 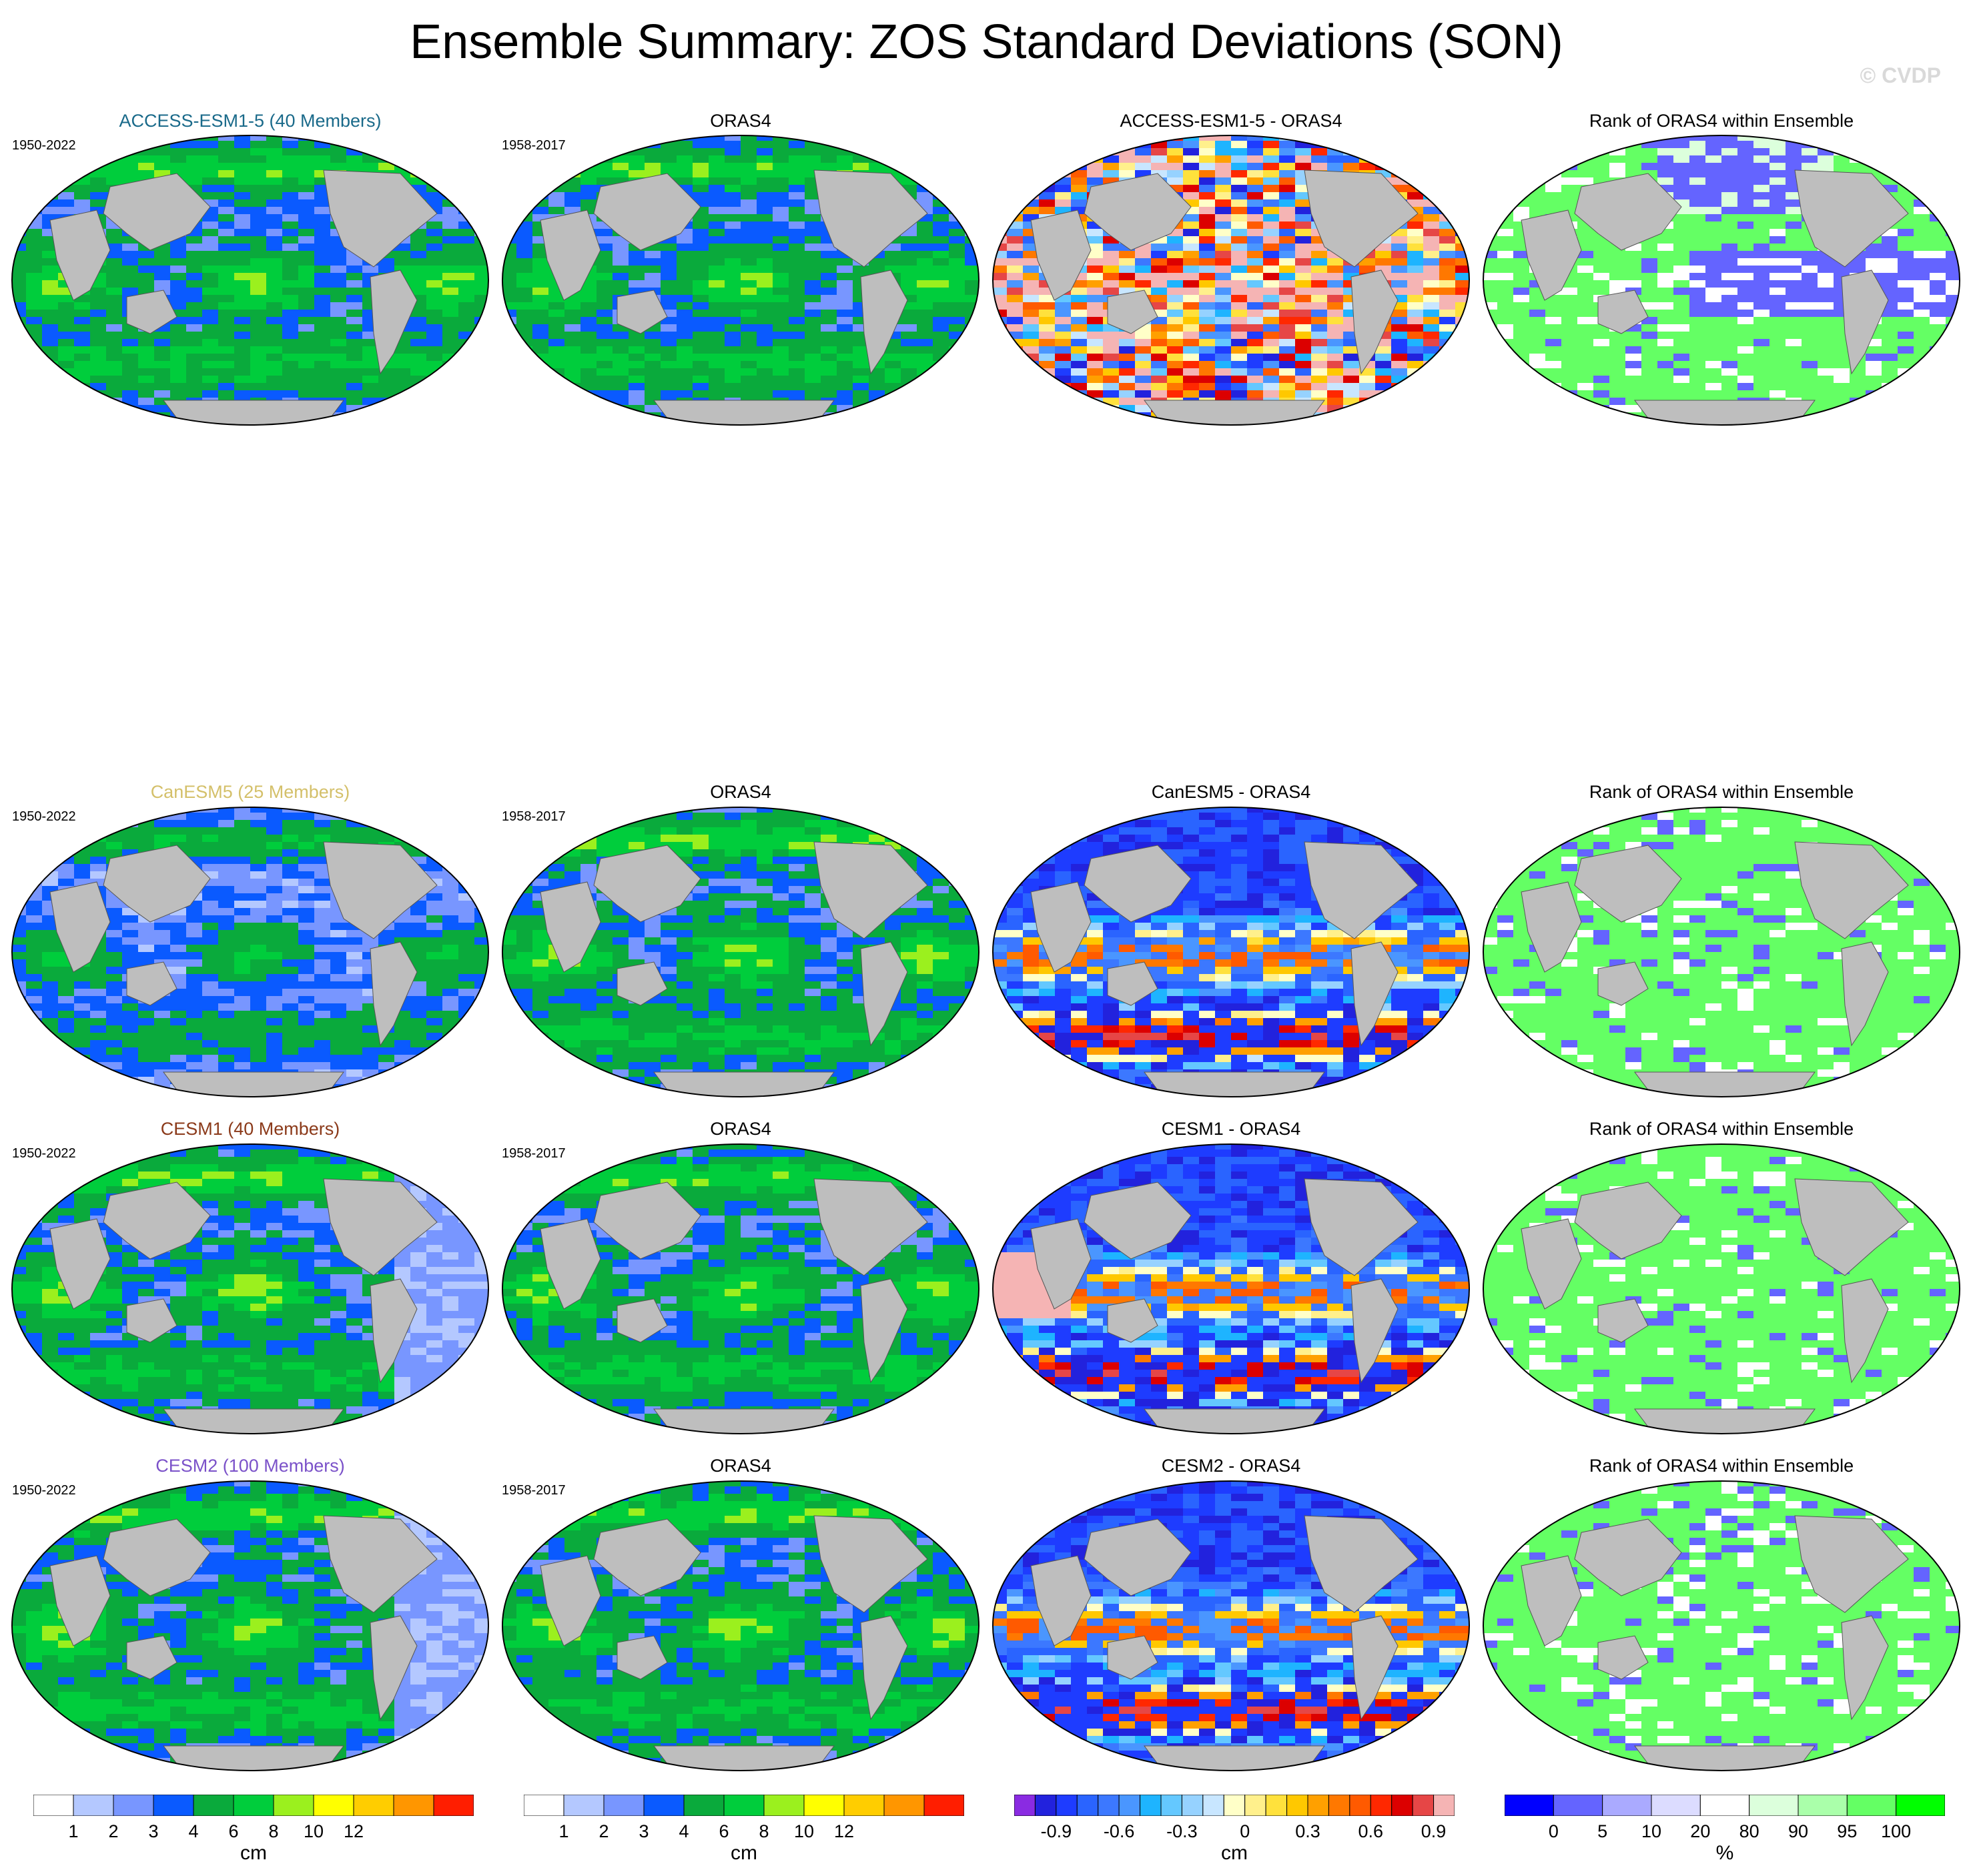 What do you see at coordinates (250, 121) in the screenshot?
I see `panel-title-model: ACCESS-ESM1-5 (40 Members)` at bounding box center [250, 121].